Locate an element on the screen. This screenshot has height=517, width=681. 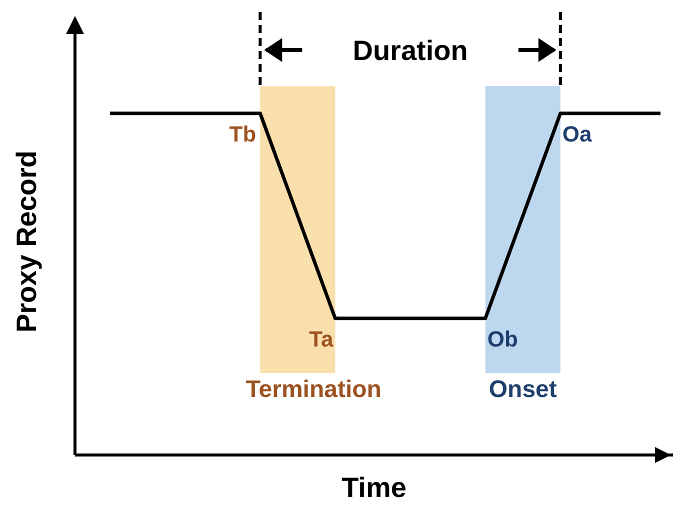
annotation: Ob is located at coordinates (502, 339).